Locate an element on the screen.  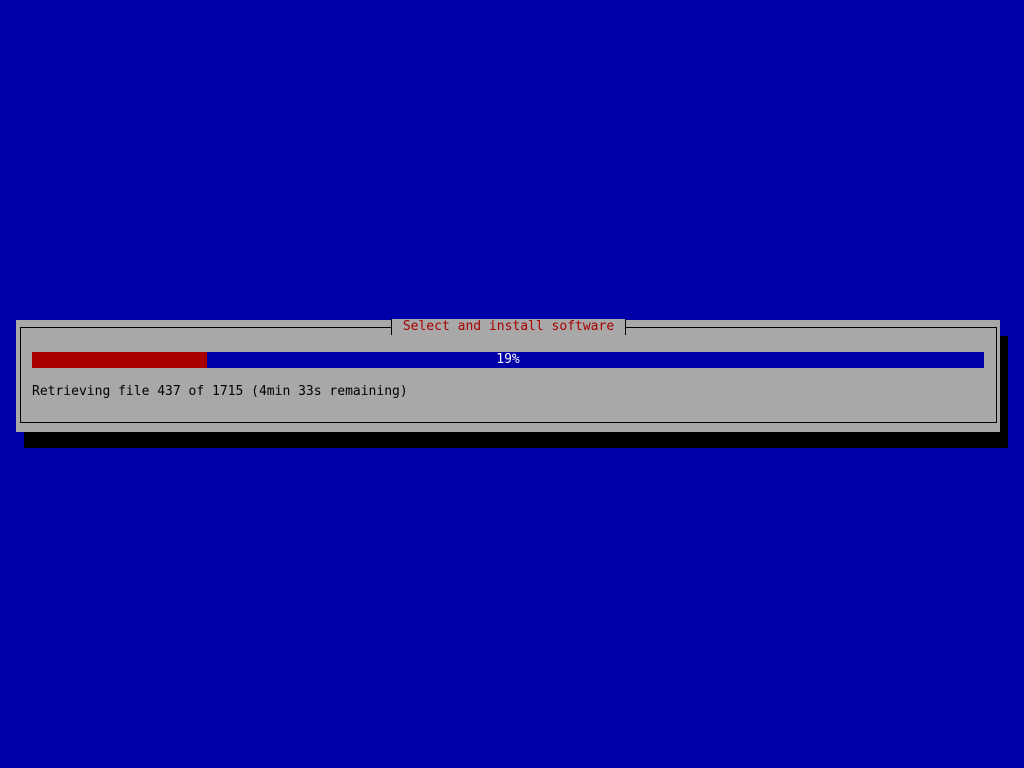
progress-bar: 19% is located at coordinates (508, 360).